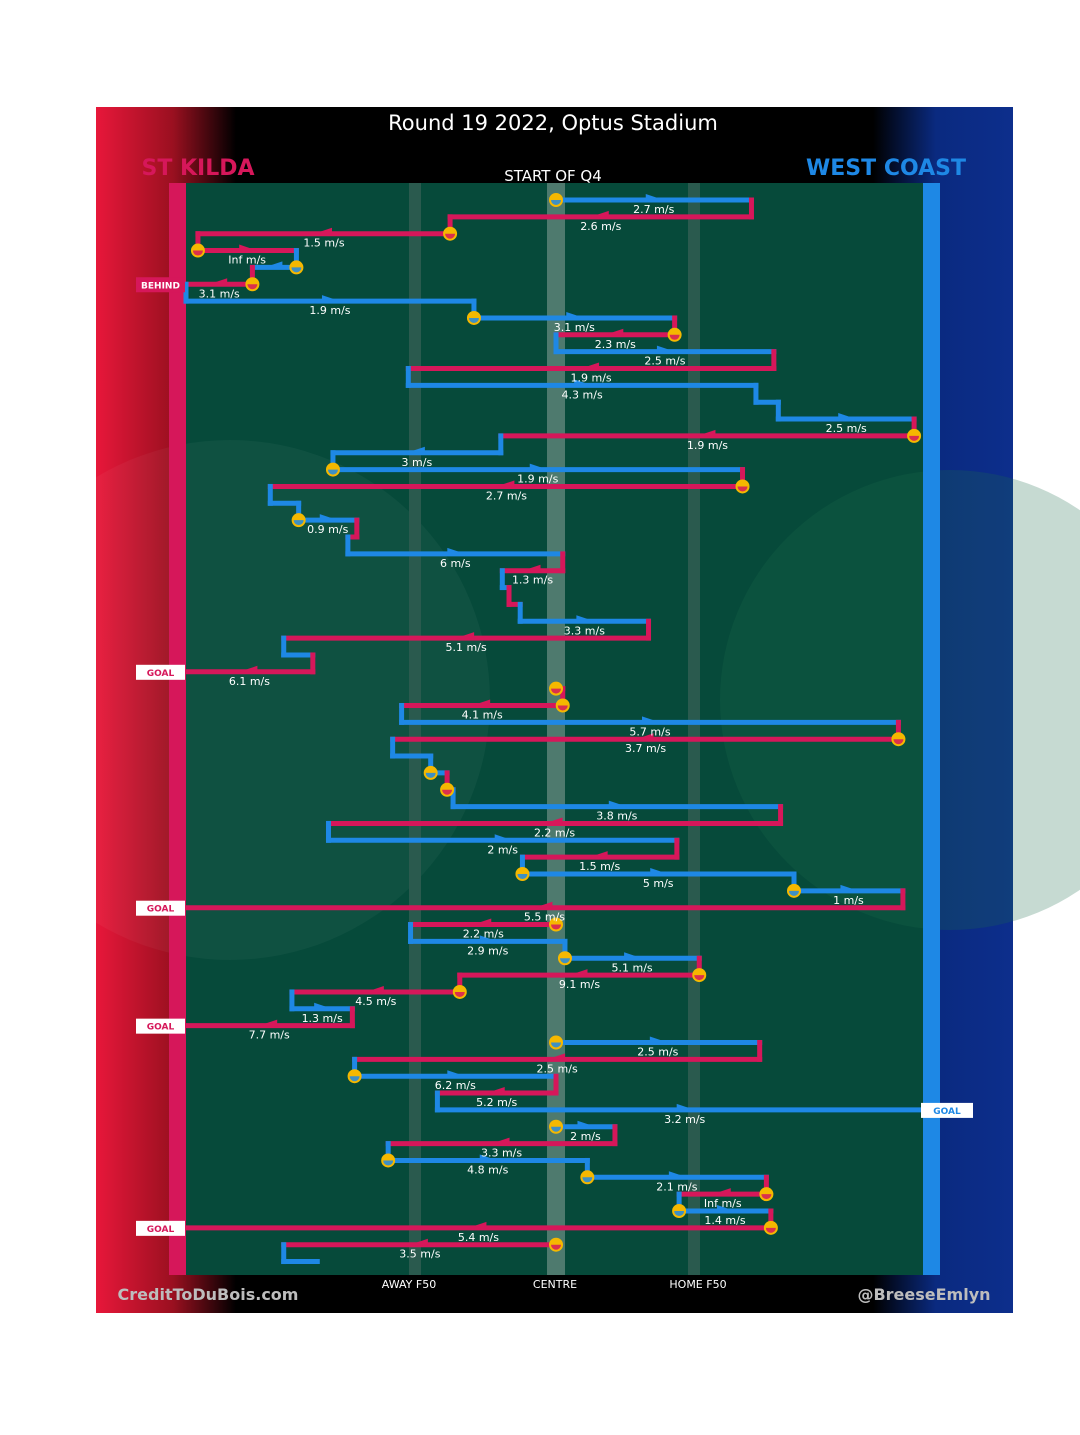  What do you see at coordinates (544, 917) in the screenshot?
I see `speed-label: 5.5 m/s` at bounding box center [544, 917].